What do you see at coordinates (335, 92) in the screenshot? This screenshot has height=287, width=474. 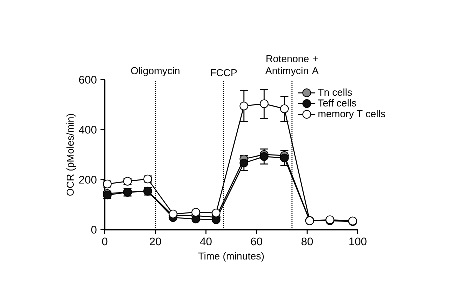 I see `legend-label: Tn cells` at bounding box center [335, 92].